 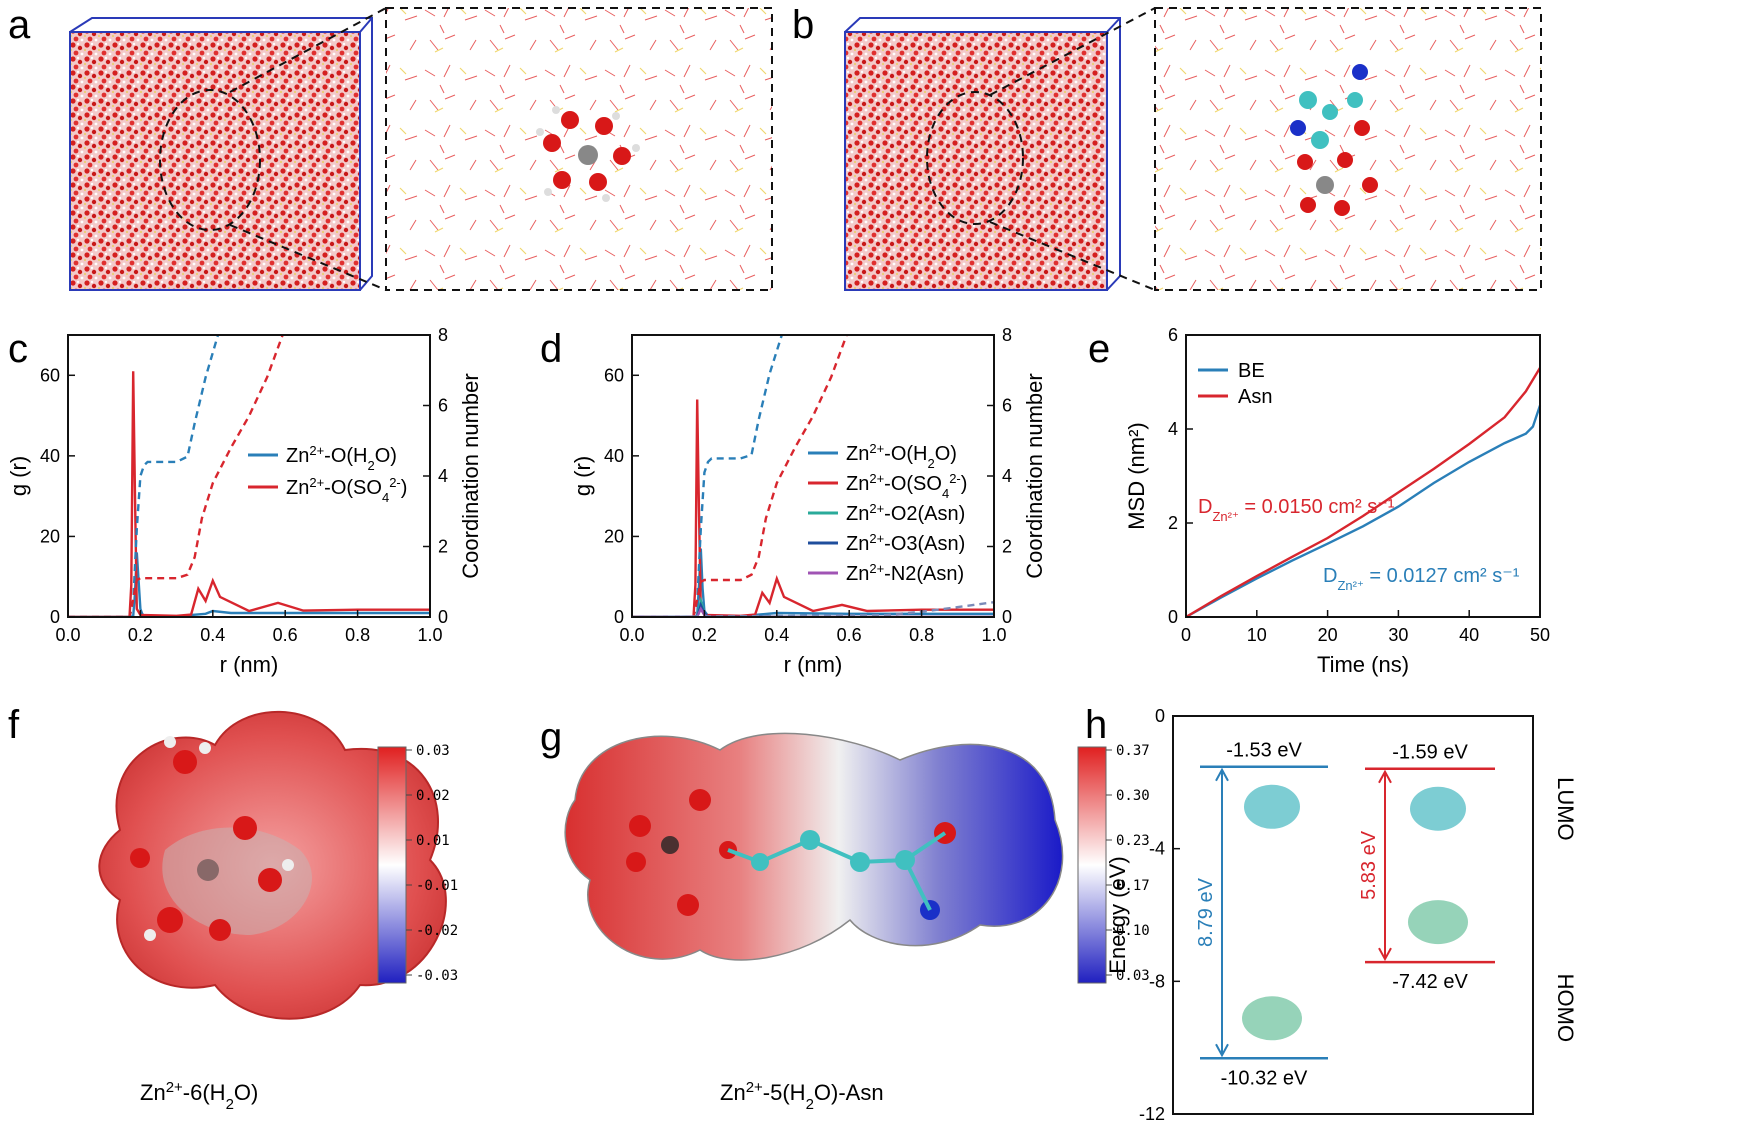 I want to click on y-tick-label: 2, so click(x=1173, y=523).